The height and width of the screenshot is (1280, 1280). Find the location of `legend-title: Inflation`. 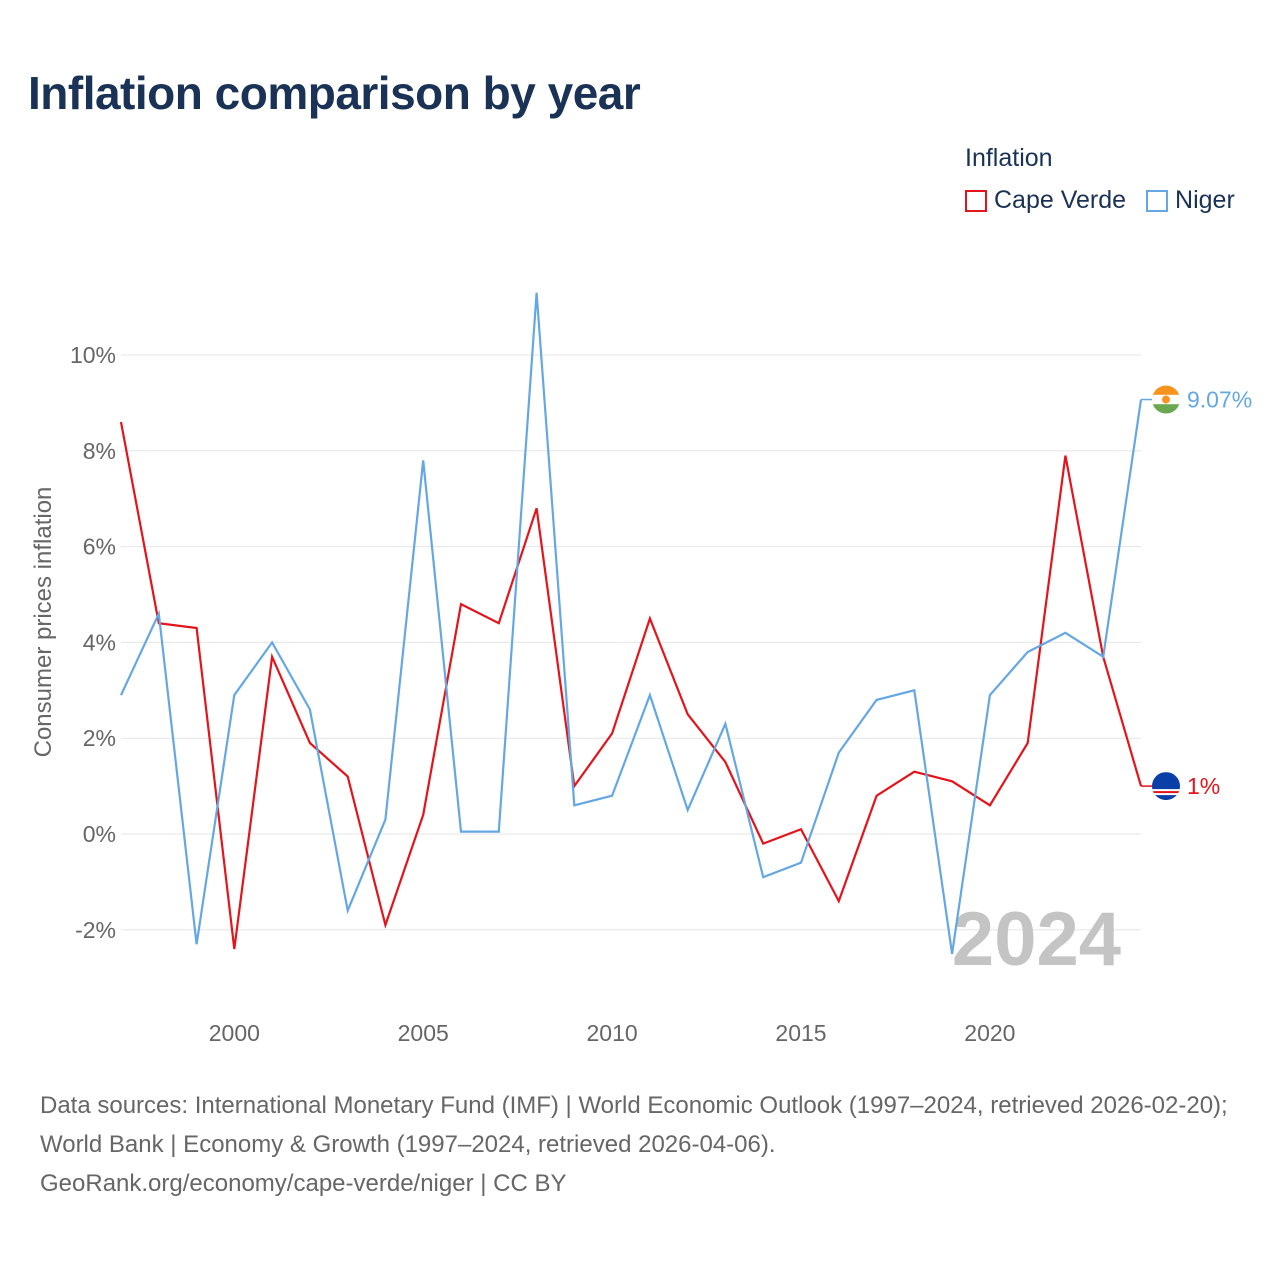

legend-title: Inflation is located at coordinates (1009, 158).